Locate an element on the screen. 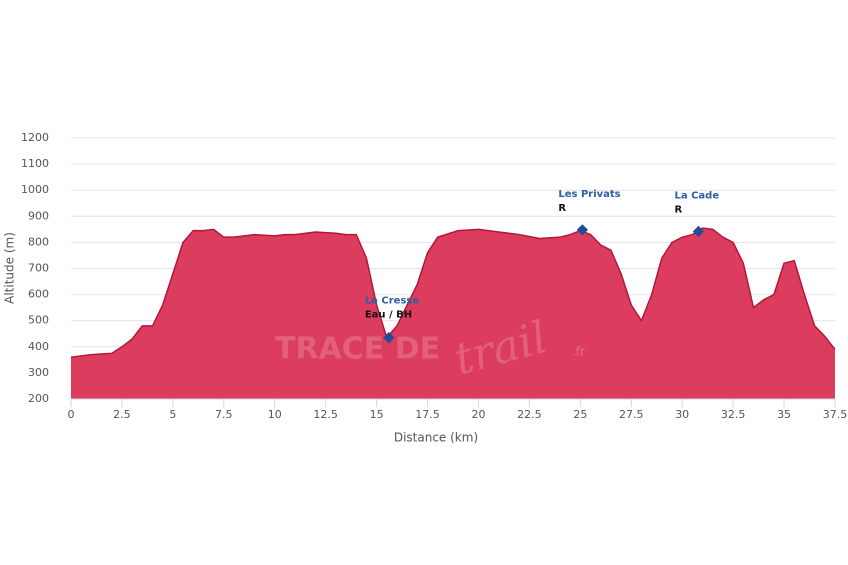  x-tick-label: 7.5 is located at coordinates (224, 414).